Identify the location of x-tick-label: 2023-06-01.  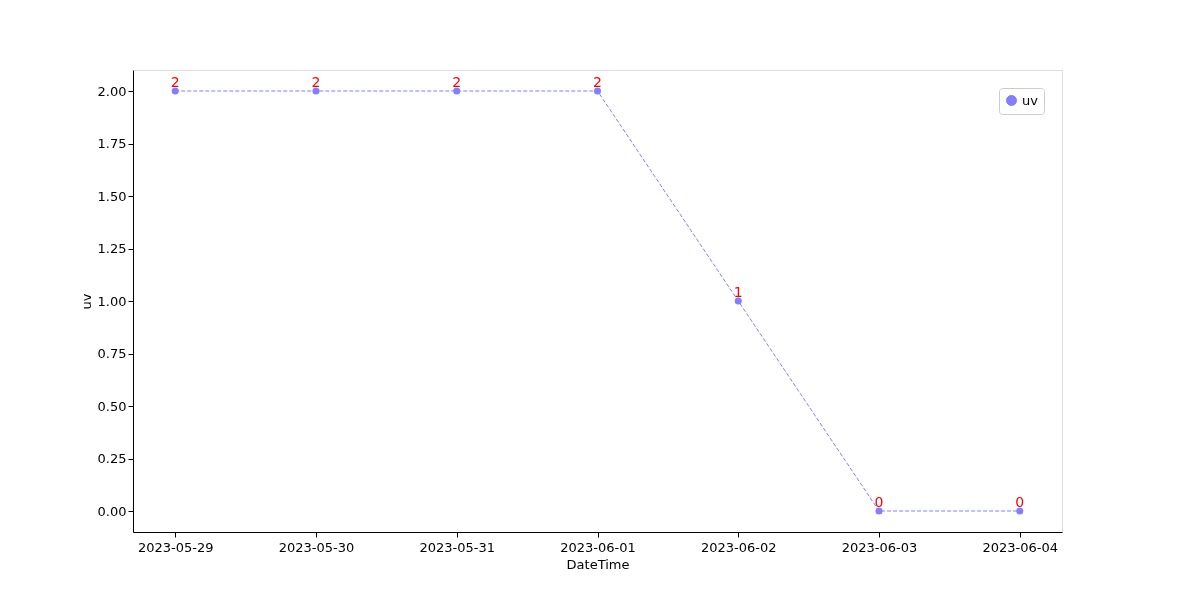
(598, 547).